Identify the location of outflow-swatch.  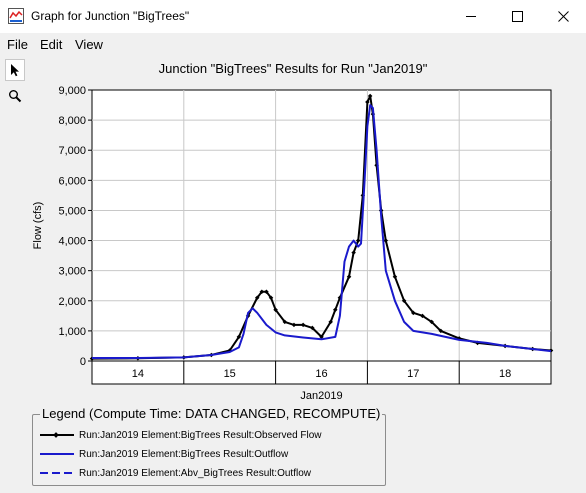
(57, 454).